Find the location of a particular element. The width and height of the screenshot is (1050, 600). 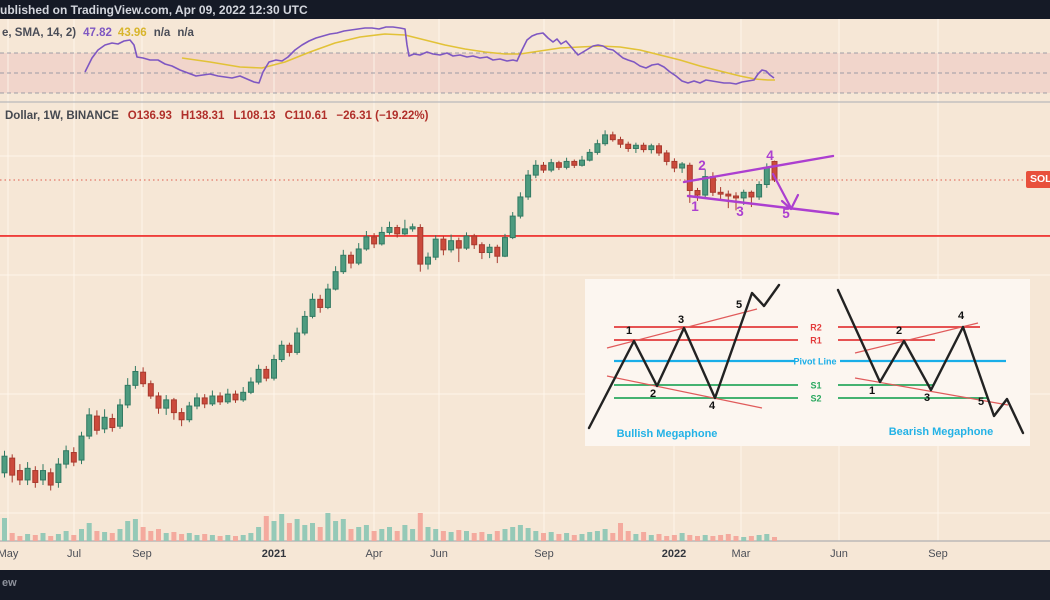

time-axis-label: Mar is located at coordinates (741, 554).